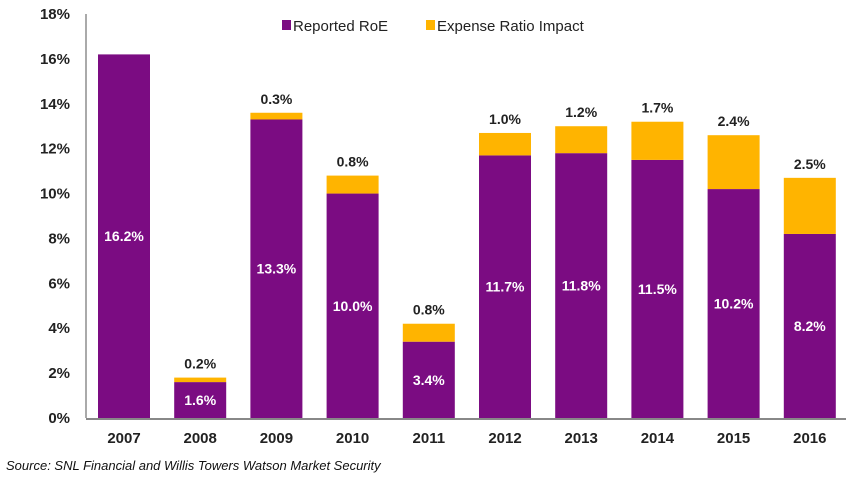 This screenshot has height=484, width=846. What do you see at coordinates (55, 59) in the screenshot?
I see `y-tick-label: 16%` at bounding box center [55, 59].